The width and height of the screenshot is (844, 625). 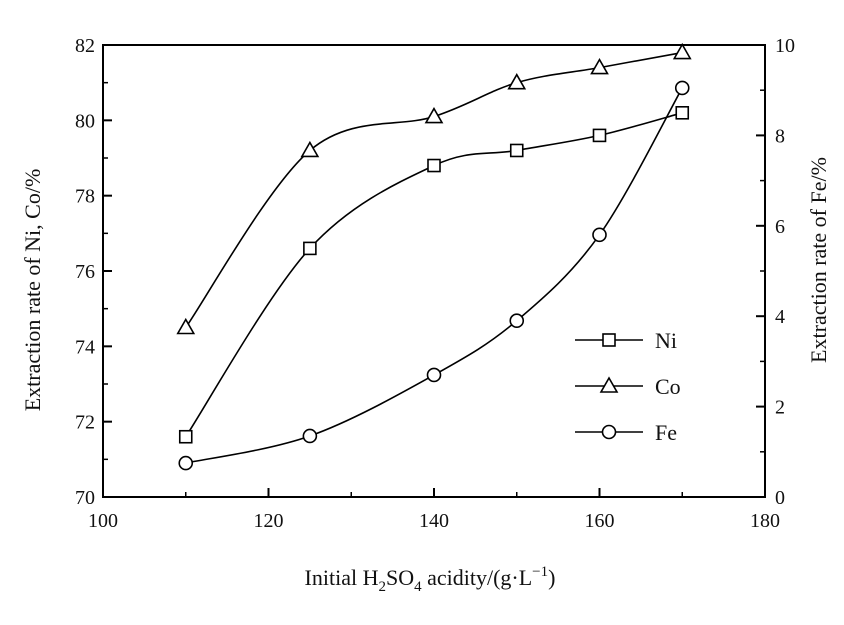 I want to click on x-tick-label: 100, so click(x=103, y=521).